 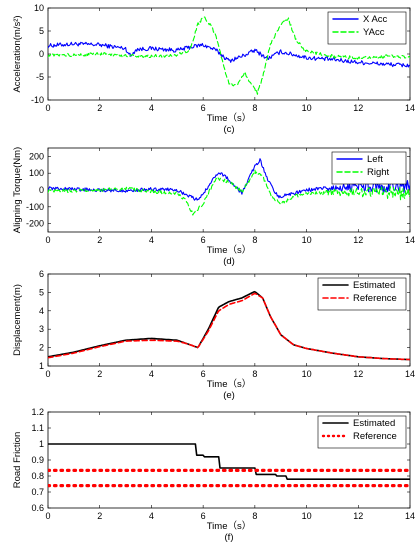 What do you see at coordinates (35, 207) in the screenshot?
I see `y-tick-label: -100` at bounding box center [35, 207].